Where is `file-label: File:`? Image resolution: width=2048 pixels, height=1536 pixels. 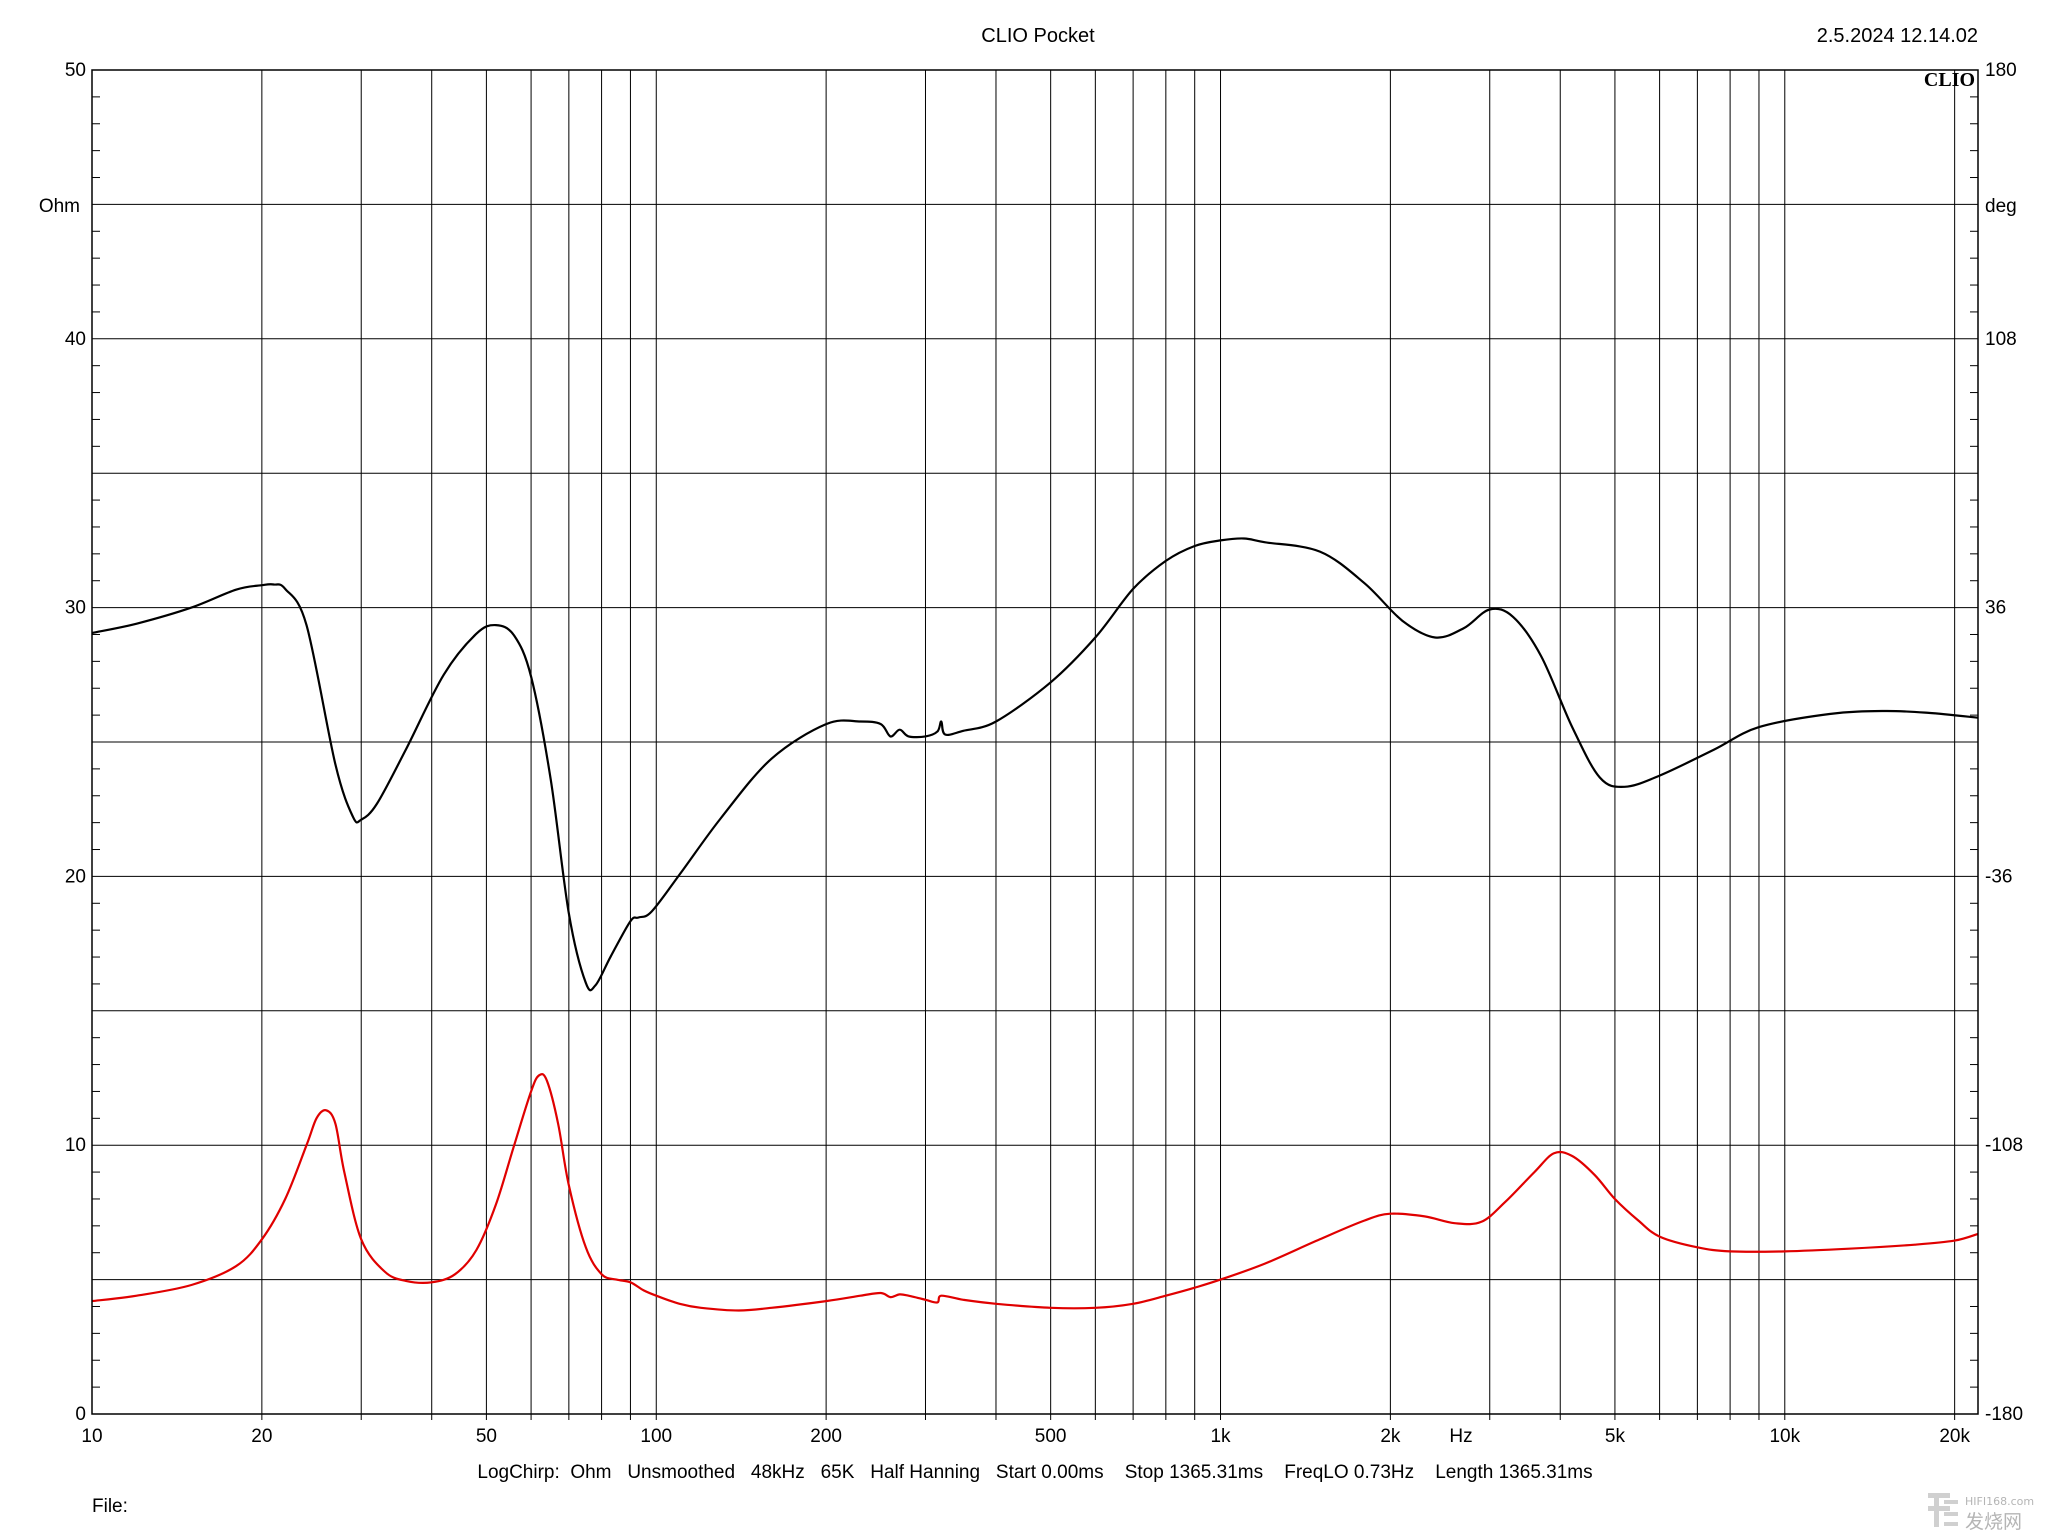
file-label: File: is located at coordinates (110, 1506).